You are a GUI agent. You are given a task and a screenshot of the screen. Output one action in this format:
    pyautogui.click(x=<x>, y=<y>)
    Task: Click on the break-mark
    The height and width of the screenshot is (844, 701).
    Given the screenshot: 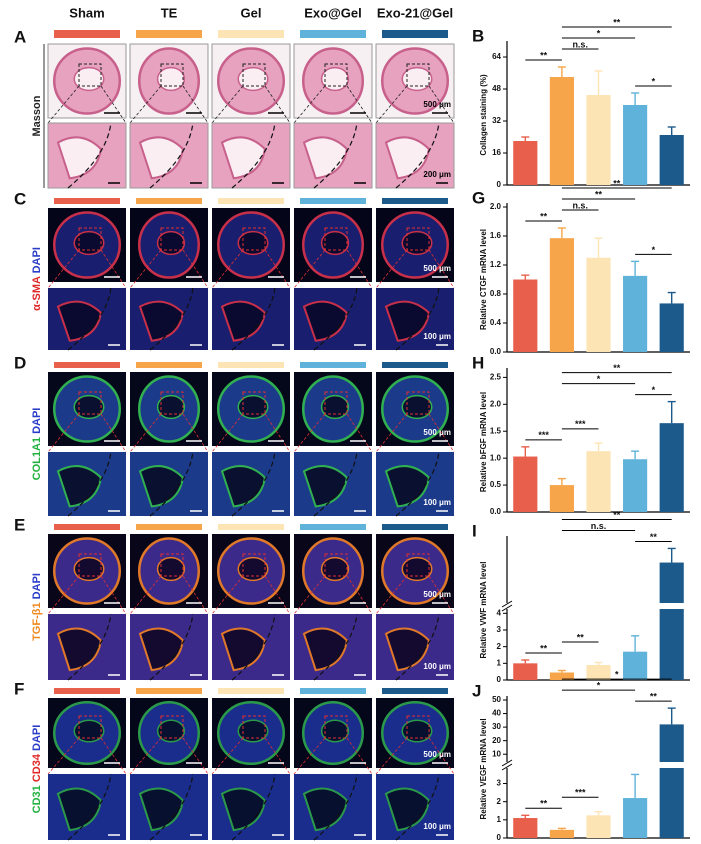 What is the action you would take?
    pyautogui.click(x=507, y=763)
    